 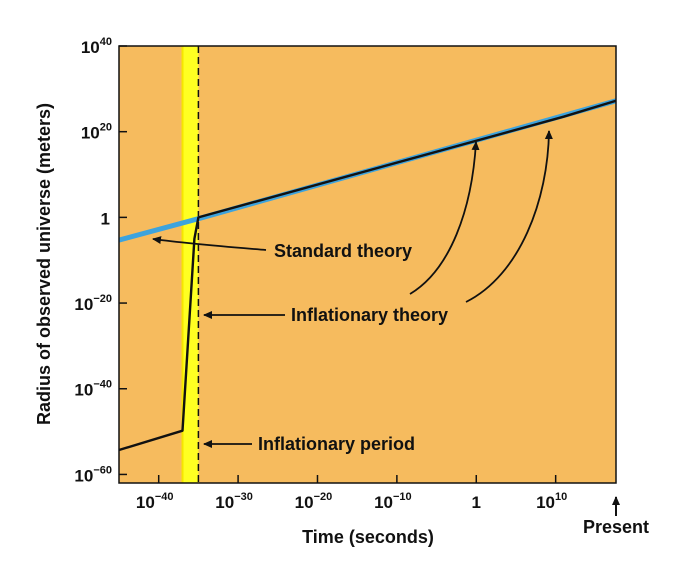 What do you see at coordinates (551, 501) in the screenshot?
I see `x-tick-label: 1010` at bounding box center [551, 501].